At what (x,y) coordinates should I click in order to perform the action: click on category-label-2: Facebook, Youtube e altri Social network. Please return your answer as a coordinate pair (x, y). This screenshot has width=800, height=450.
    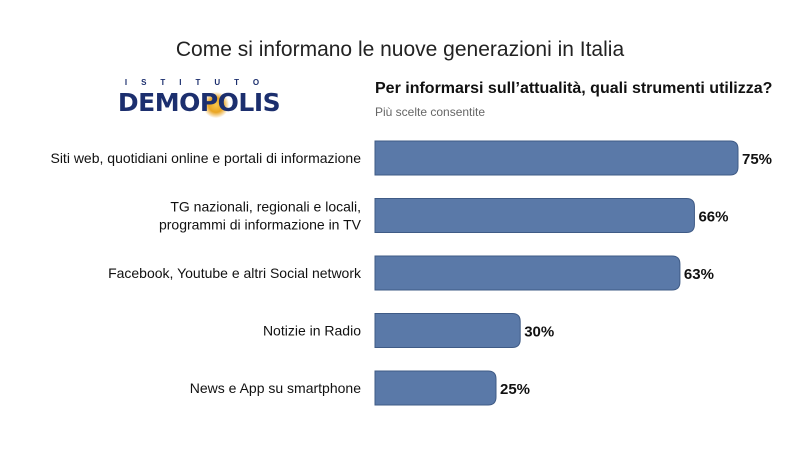
    Looking at the image, I should click on (235, 273).